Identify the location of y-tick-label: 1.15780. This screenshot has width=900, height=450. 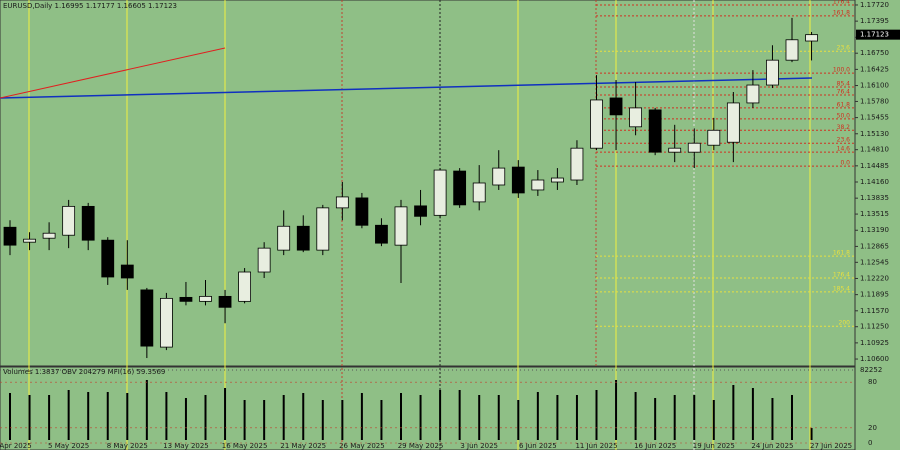
(874, 101).